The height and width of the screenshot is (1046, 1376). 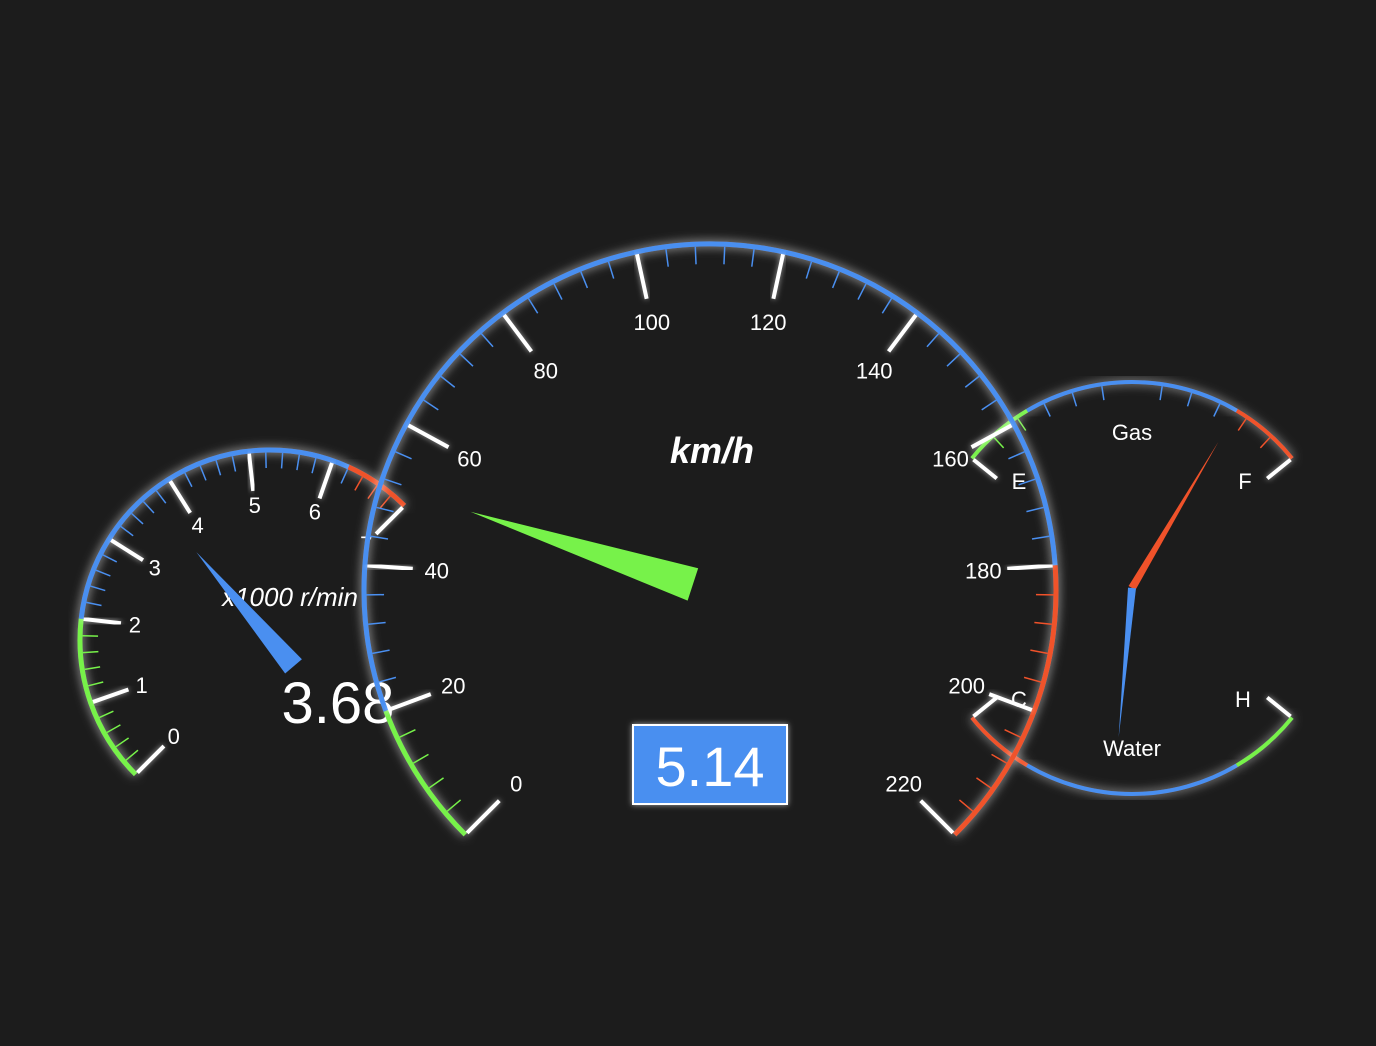 What do you see at coordinates (1132, 748) in the screenshot?
I see `water-label: Water` at bounding box center [1132, 748].